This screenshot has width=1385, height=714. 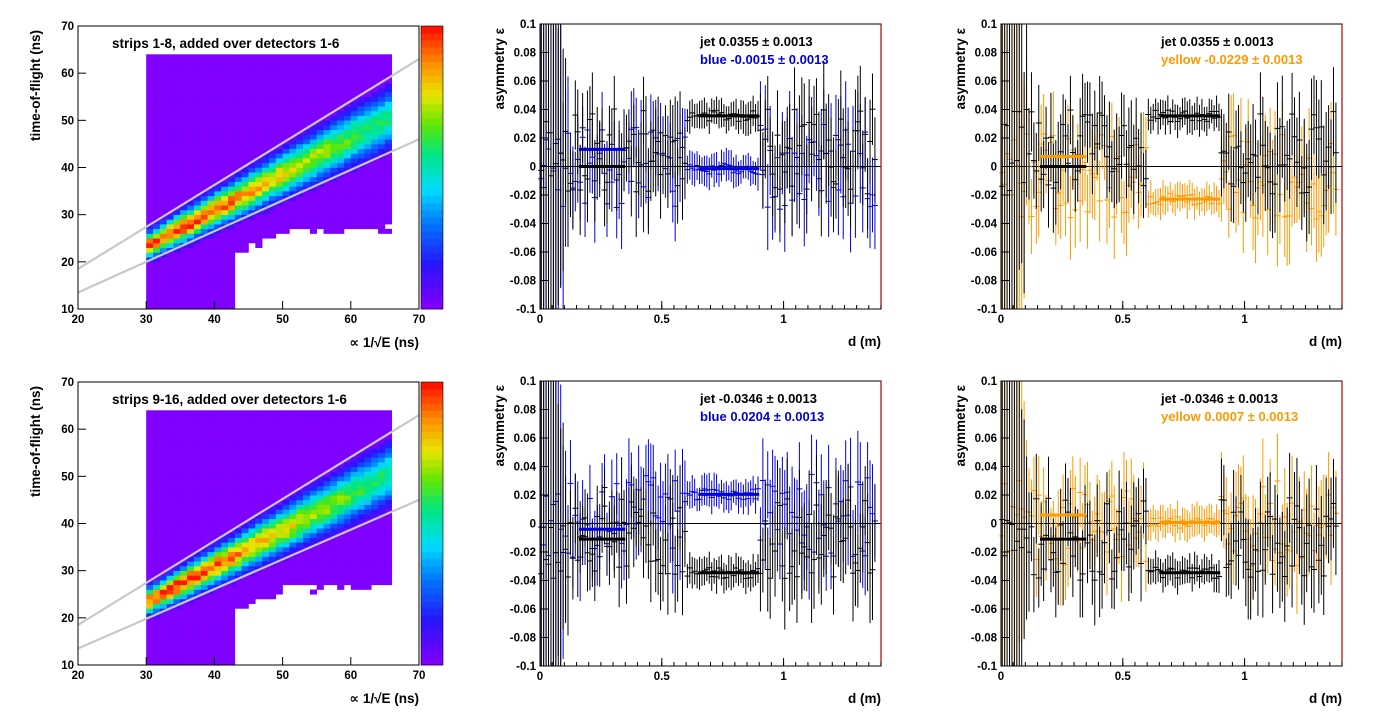 I want to click on y-axis-label: time-of-flight (ns), so click(x=35, y=85).